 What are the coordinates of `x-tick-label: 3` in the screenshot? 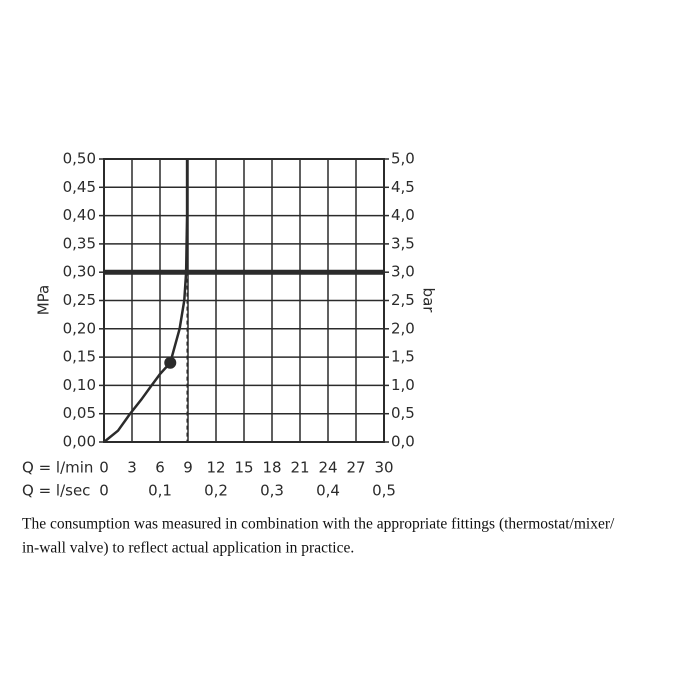 It's located at (132, 468).